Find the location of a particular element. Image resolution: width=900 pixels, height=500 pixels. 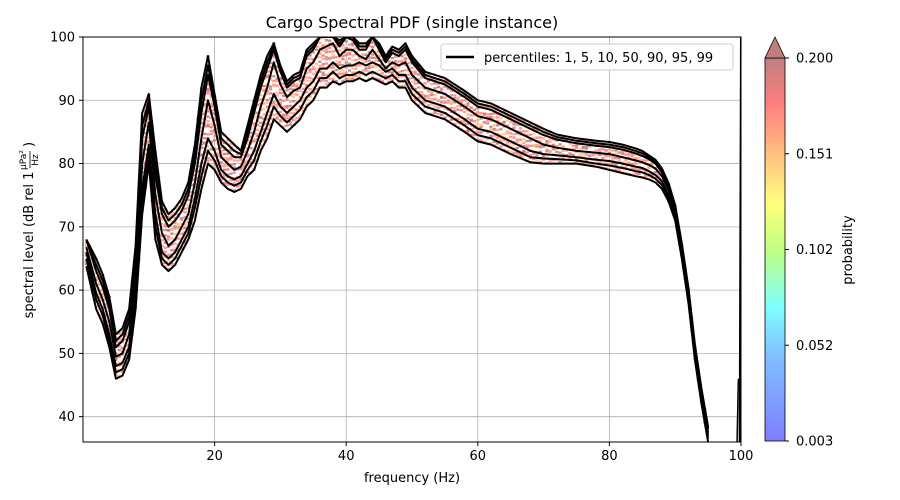

chart-title: Cargo Spectral PDF (single instance) is located at coordinates (412, 22).